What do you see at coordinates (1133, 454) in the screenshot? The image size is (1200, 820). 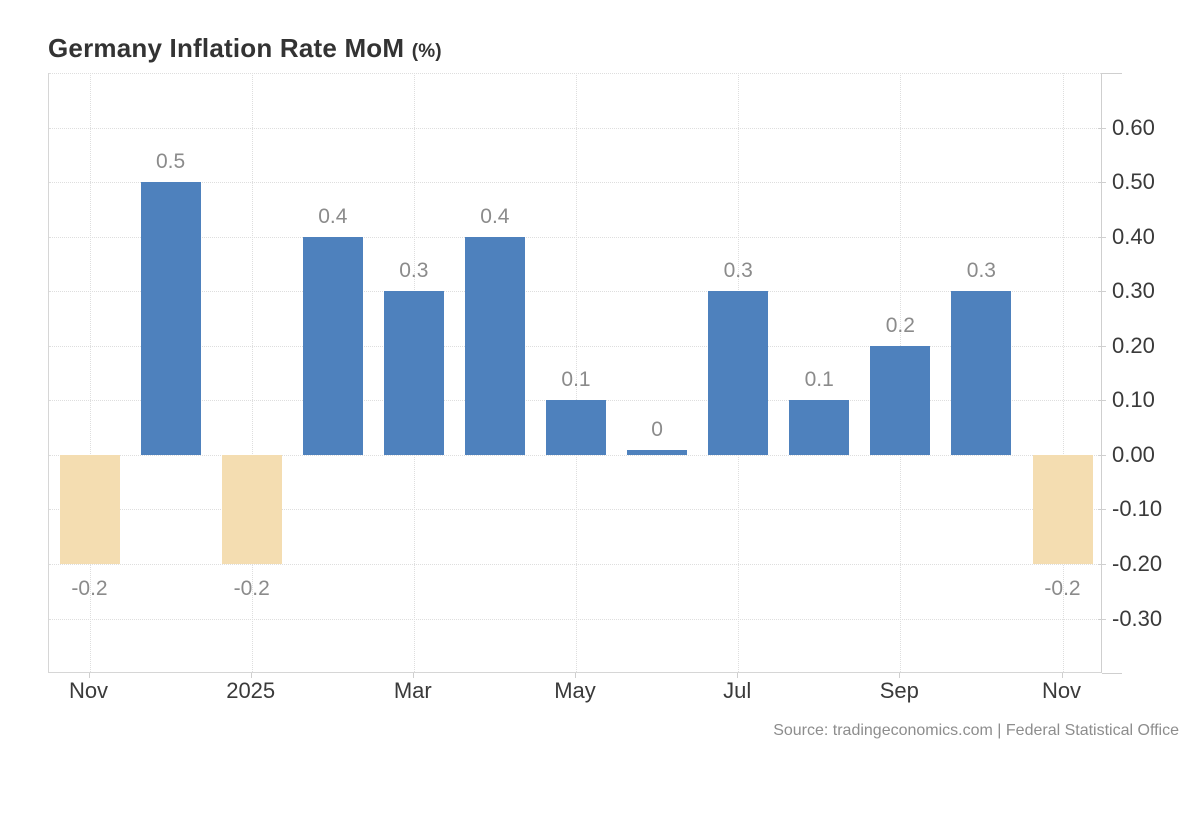 I see `y-axis-label: 0.00` at bounding box center [1133, 454].